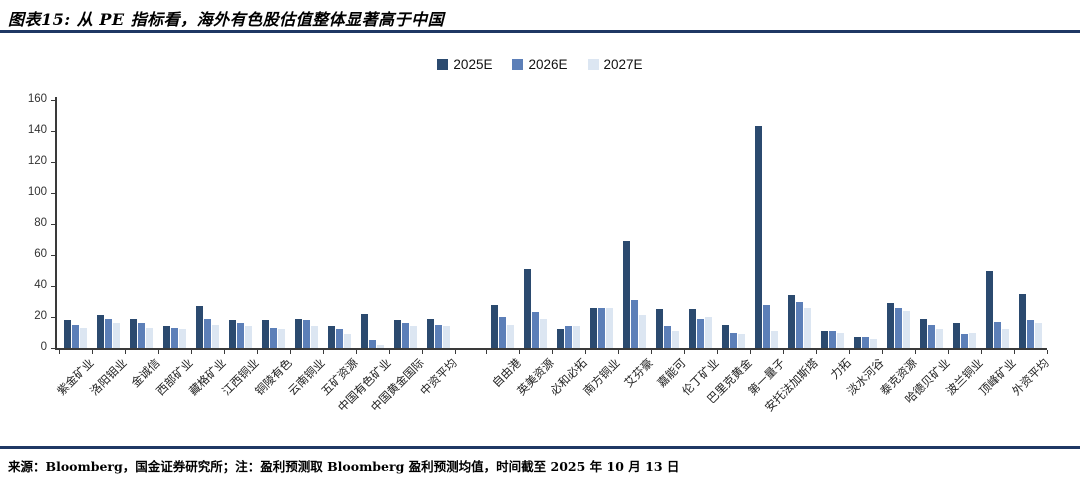 The height and width of the screenshot is (483, 1080). What do you see at coordinates (226, 19) in the screenshot?
I see `figure-title: 图表15: 从 PE 指标看，海外有色股估值整体显著高于中国` at bounding box center [226, 19].